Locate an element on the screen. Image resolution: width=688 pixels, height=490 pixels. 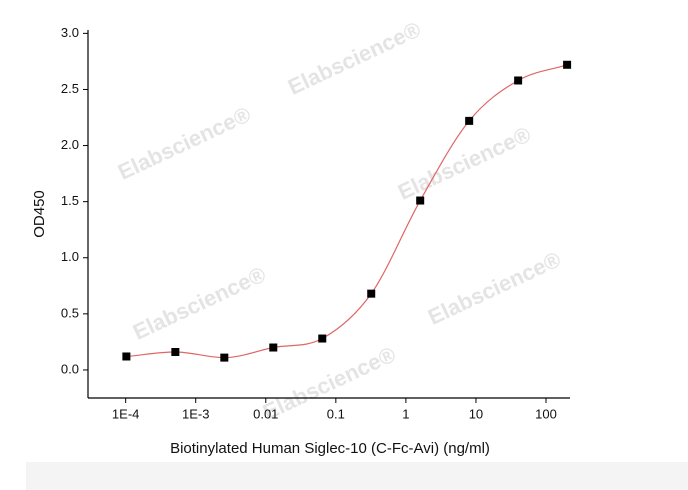
x-tick-label: 0.01 is located at coordinates (265, 413).